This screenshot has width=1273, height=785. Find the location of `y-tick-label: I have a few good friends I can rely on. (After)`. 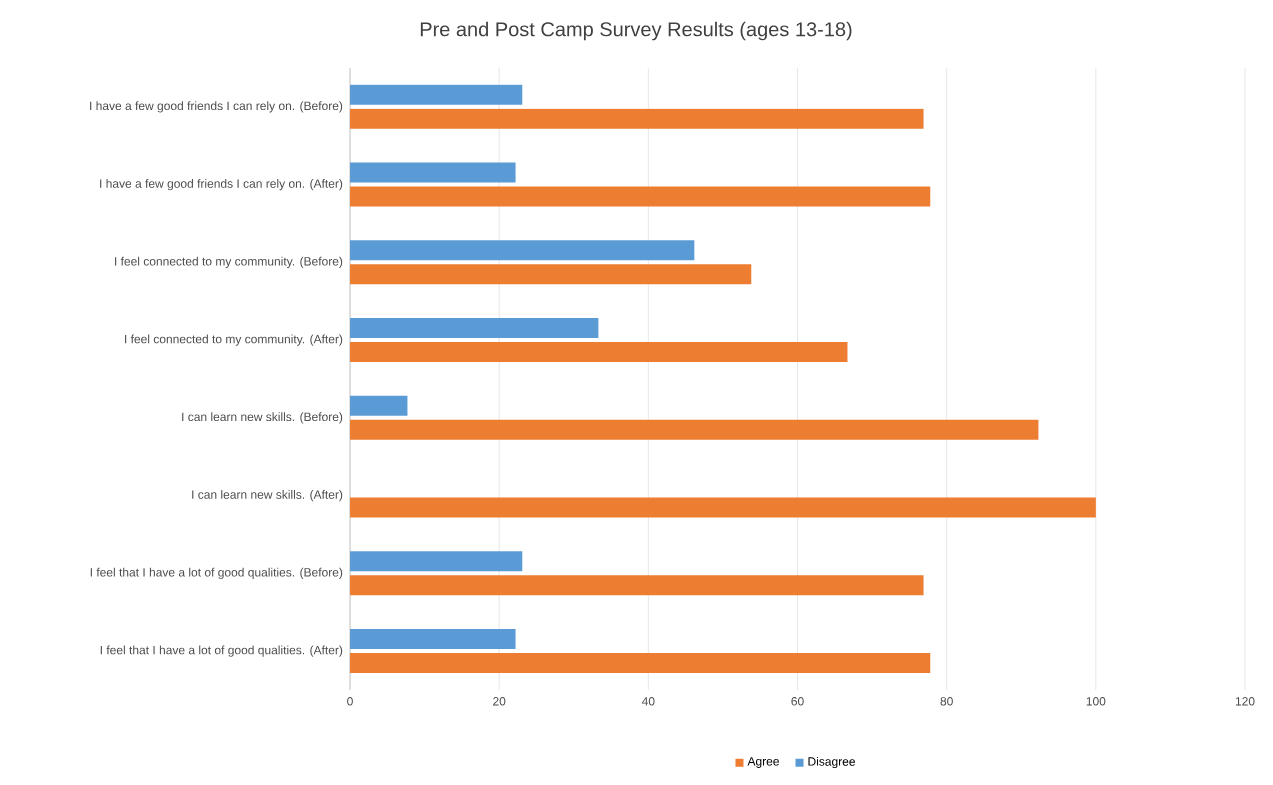

y-tick-label: I have a few good friends I can rely on. (After) is located at coordinates (221, 185).